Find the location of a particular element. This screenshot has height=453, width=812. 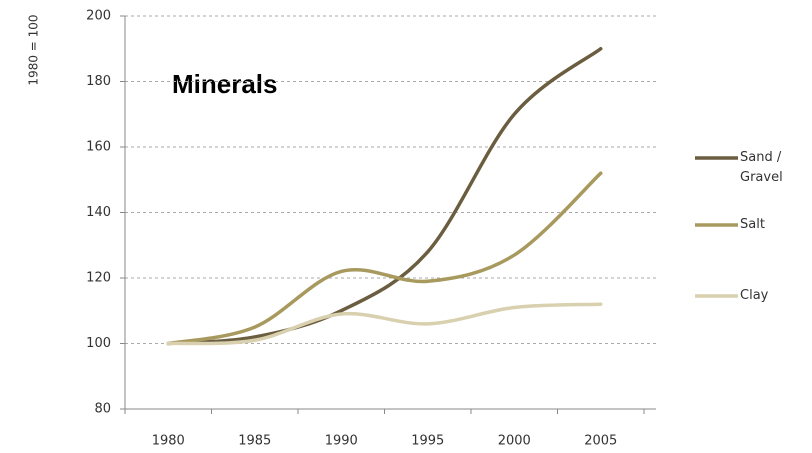

y-tick-label: 200 is located at coordinates (98, 16).